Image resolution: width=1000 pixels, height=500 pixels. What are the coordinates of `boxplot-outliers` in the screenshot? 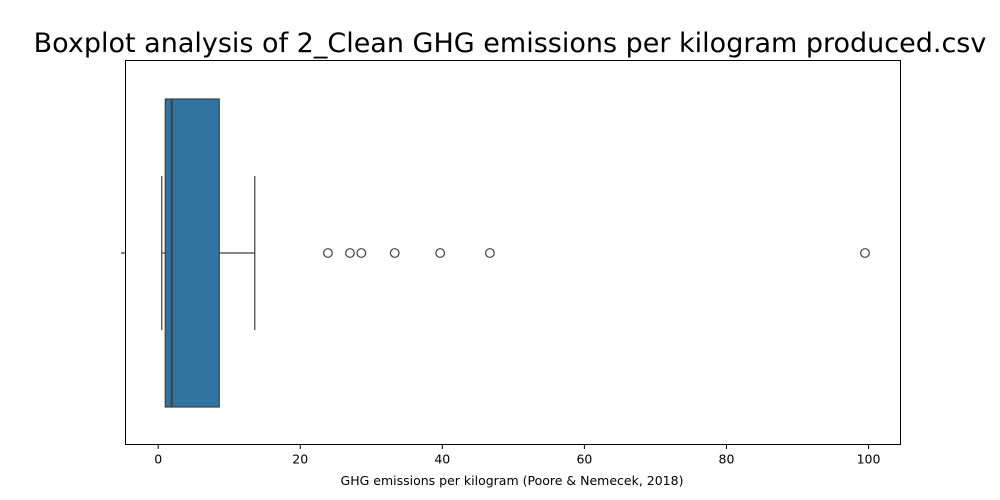 It's located at (596, 253).